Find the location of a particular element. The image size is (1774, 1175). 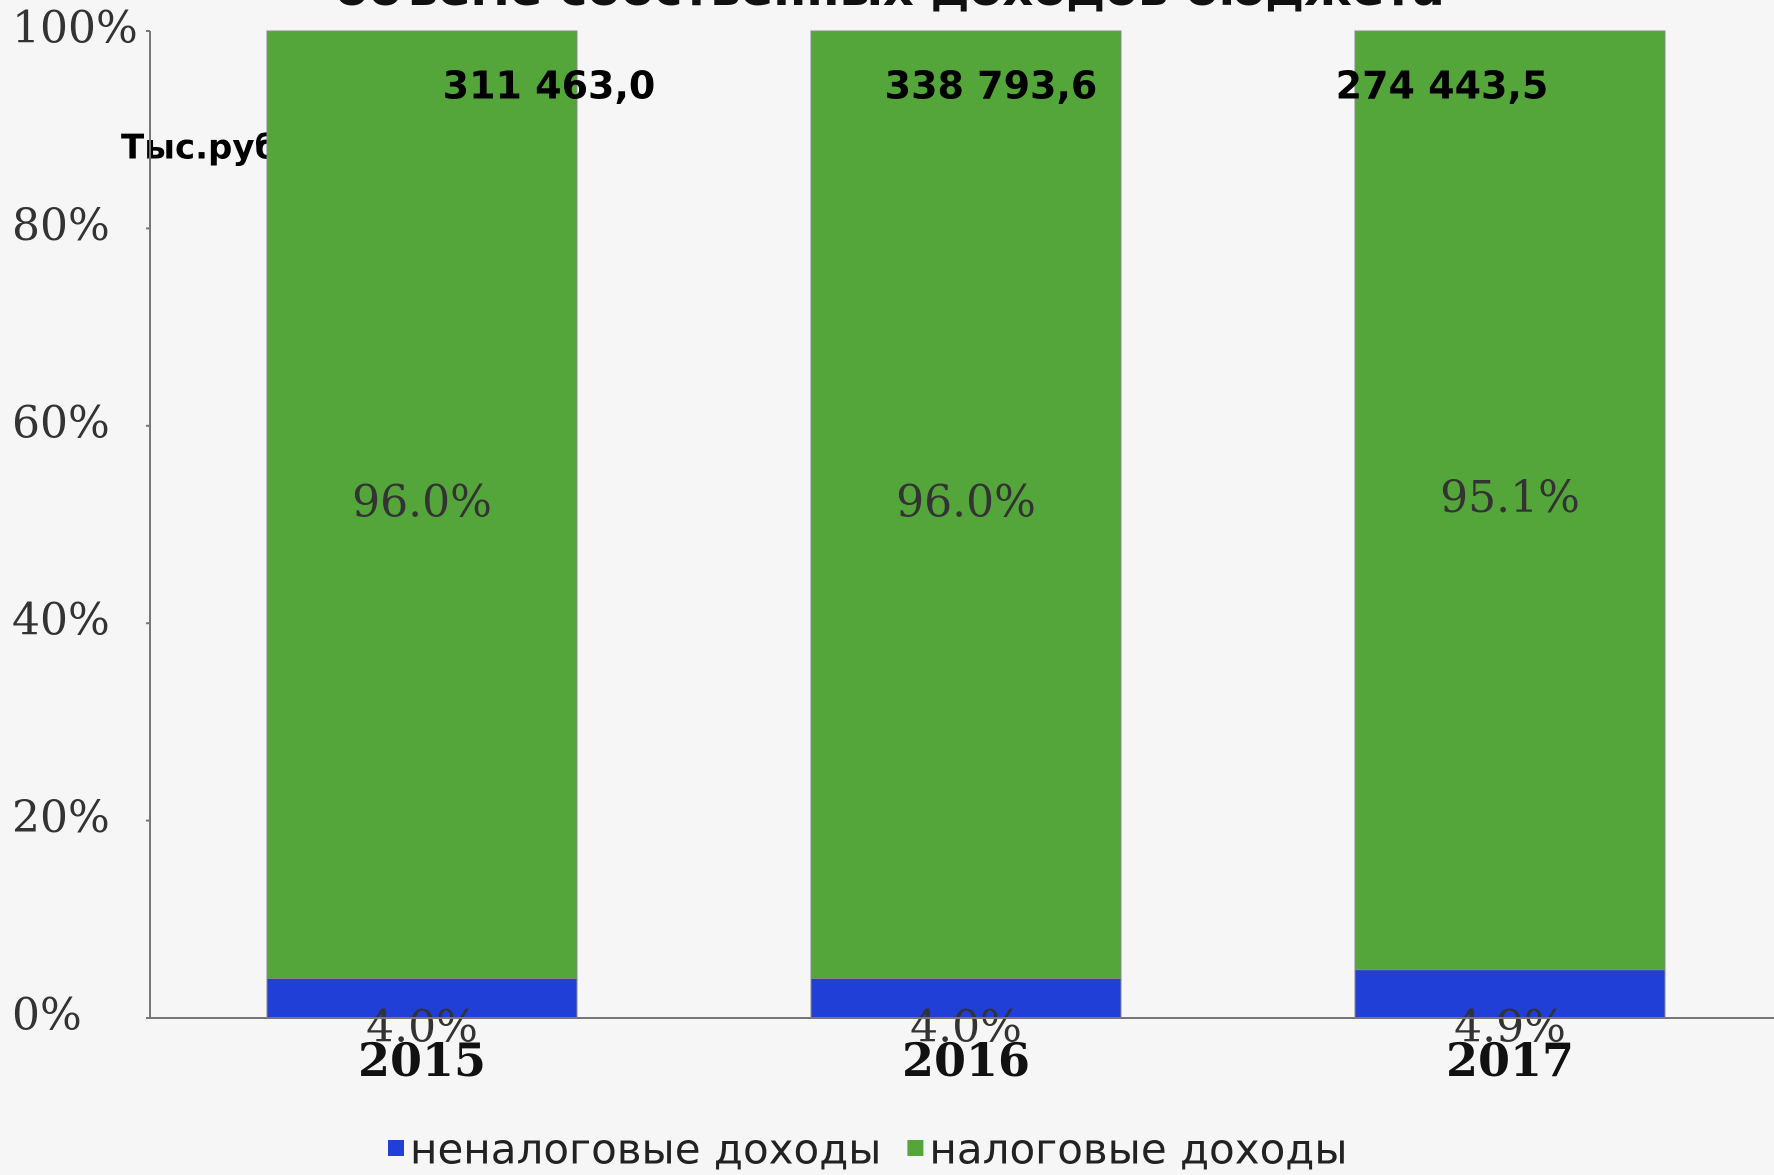

data-label: 95.1% is located at coordinates (1510, 497).